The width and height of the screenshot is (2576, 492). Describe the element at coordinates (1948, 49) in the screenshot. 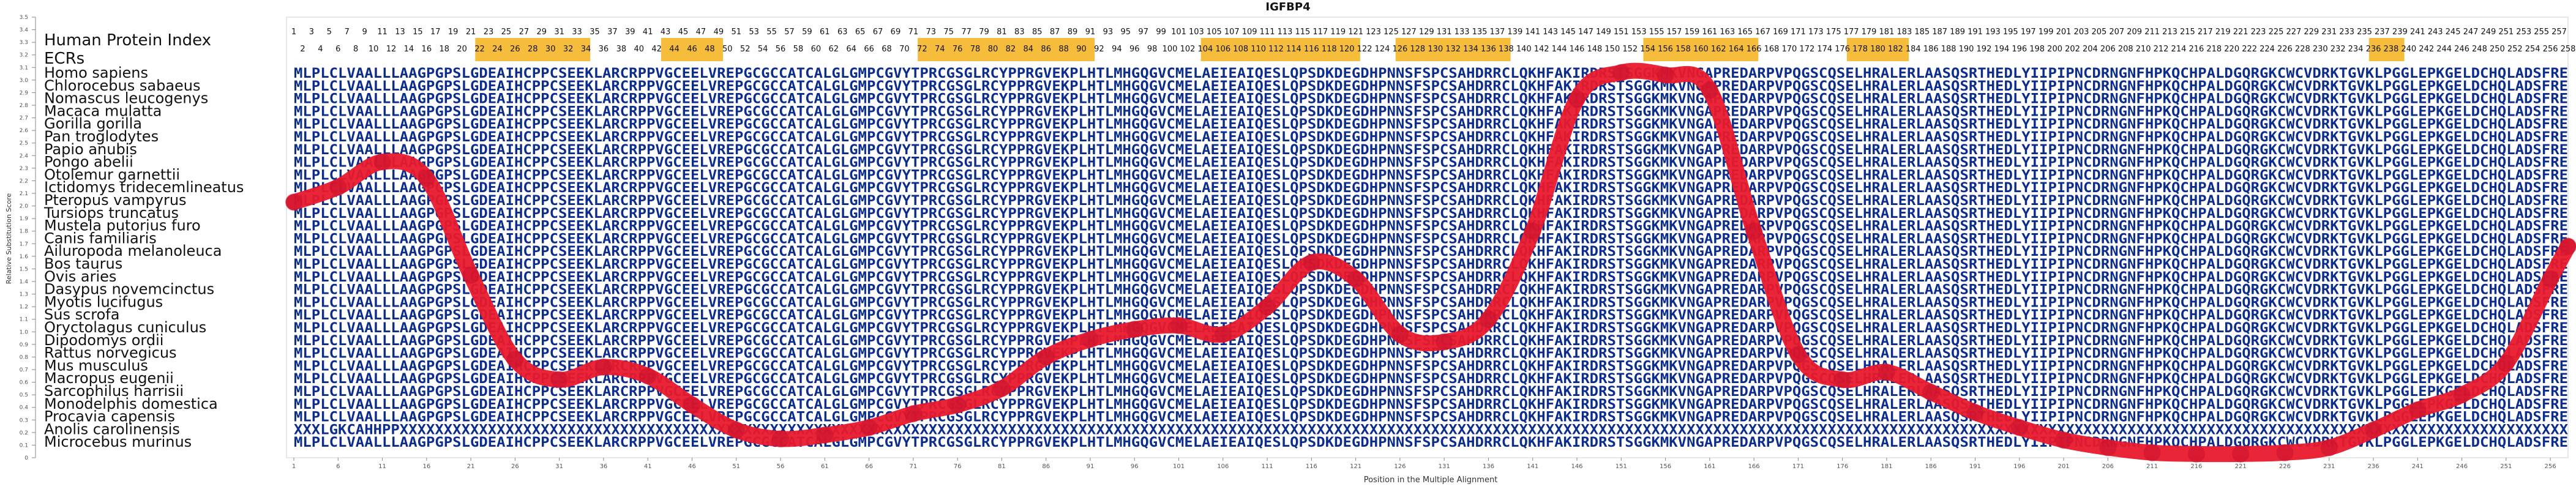

I see `protein-index-number: 188` at that location.